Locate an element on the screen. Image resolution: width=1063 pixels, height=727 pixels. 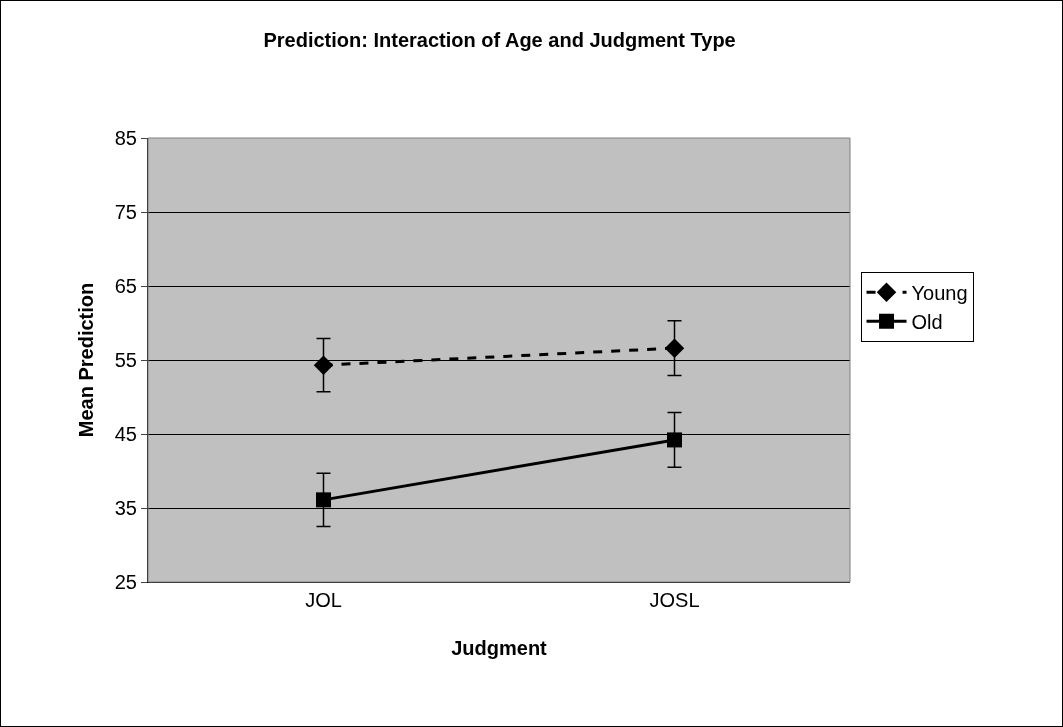
y-tick-label: 25 is located at coordinates (125, 582).